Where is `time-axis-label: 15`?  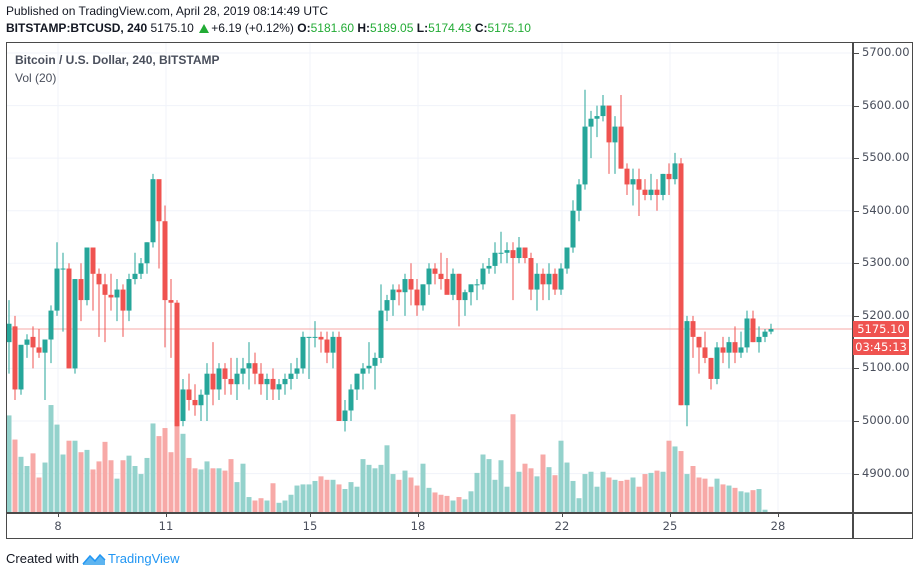
time-axis-label: 15 is located at coordinates (310, 526).